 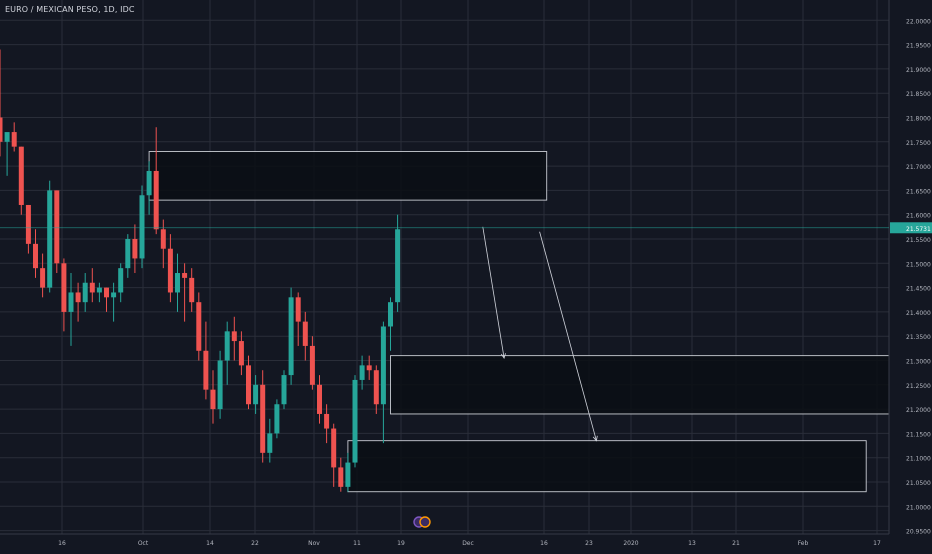 I want to click on y-tick-label: 21.7500, so click(x=918, y=143).